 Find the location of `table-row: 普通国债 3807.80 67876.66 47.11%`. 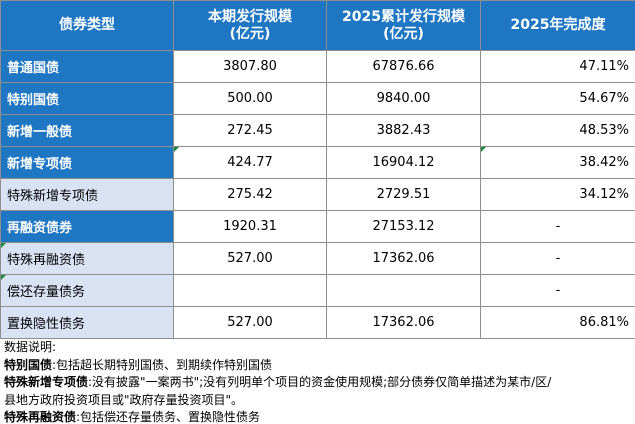

table-row: 普通国债 3807.80 67876.66 47.11% is located at coordinates (317, 66).